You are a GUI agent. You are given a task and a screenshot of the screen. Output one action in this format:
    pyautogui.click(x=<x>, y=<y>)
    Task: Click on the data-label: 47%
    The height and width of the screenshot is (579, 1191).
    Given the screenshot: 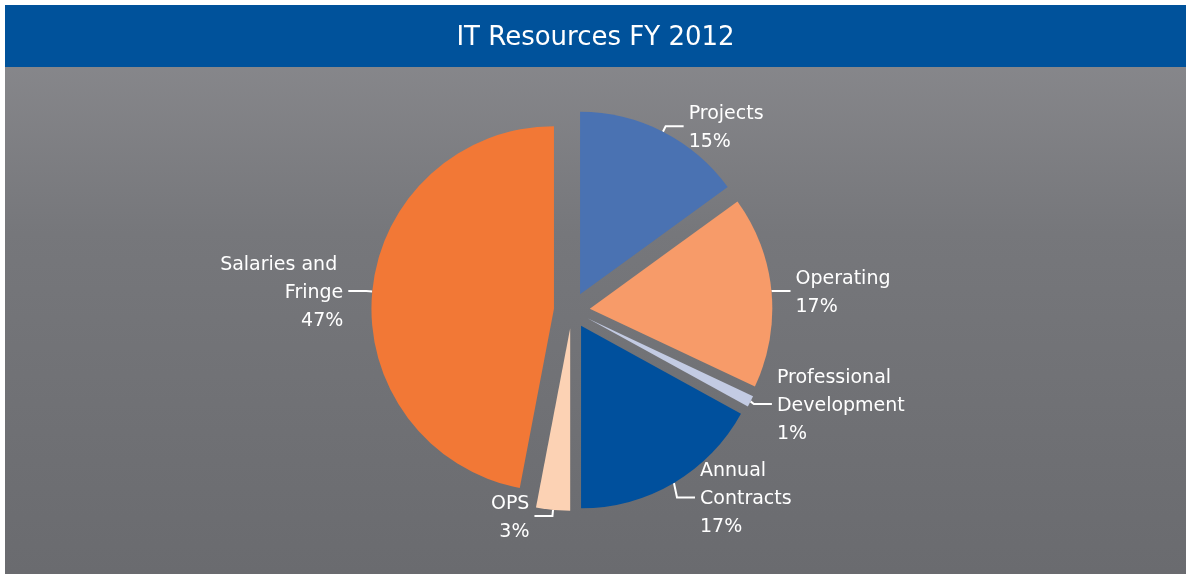 What is the action you would take?
    pyautogui.click(x=322, y=318)
    